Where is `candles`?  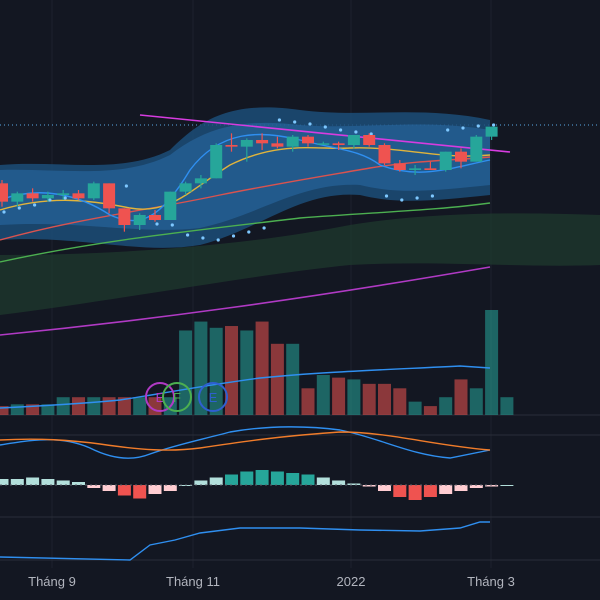 candles is located at coordinates (249, 179).